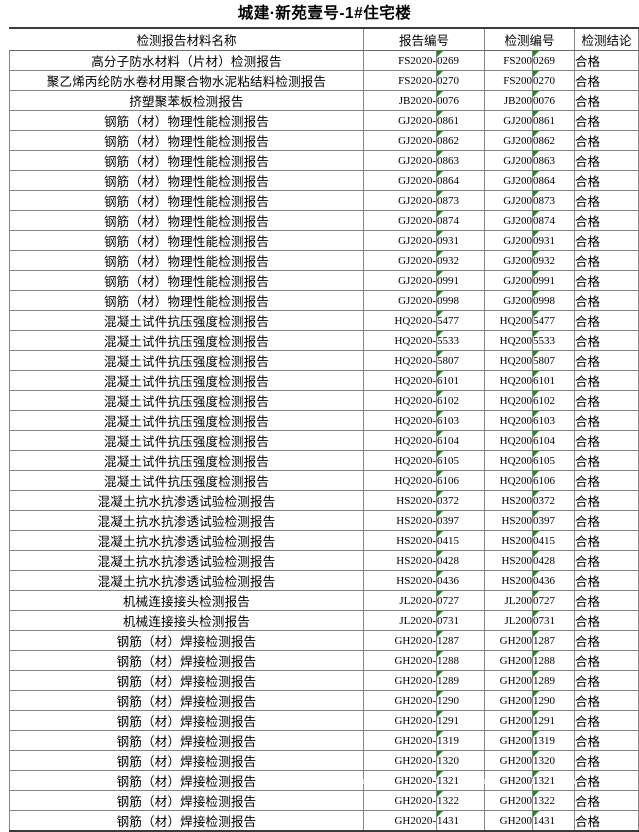 The width and height of the screenshot is (639, 832). What do you see at coordinates (460, 520) in the screenshot?
I see `cell-report-number: 0397` at bounding box center [460, 520].